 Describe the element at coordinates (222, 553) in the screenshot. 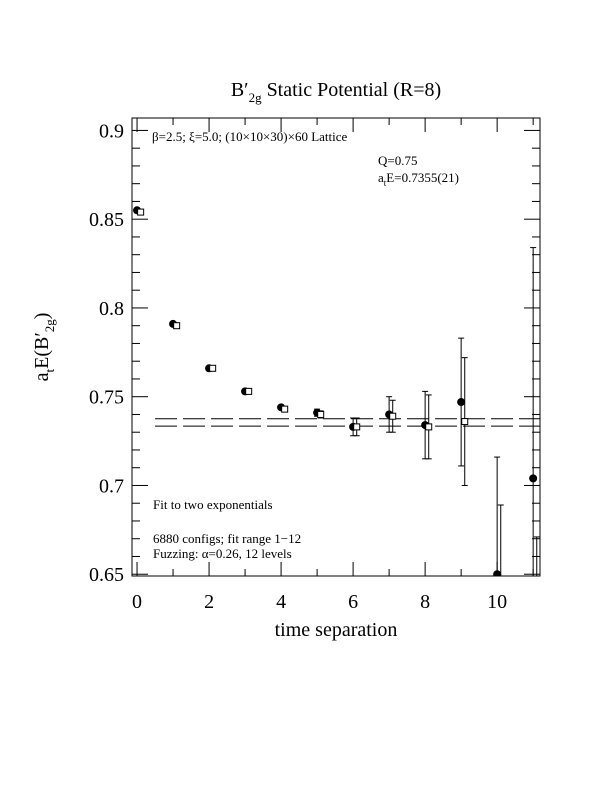

I see `annotation: Fuzzing: α=0.26, 12 levels` at that location.